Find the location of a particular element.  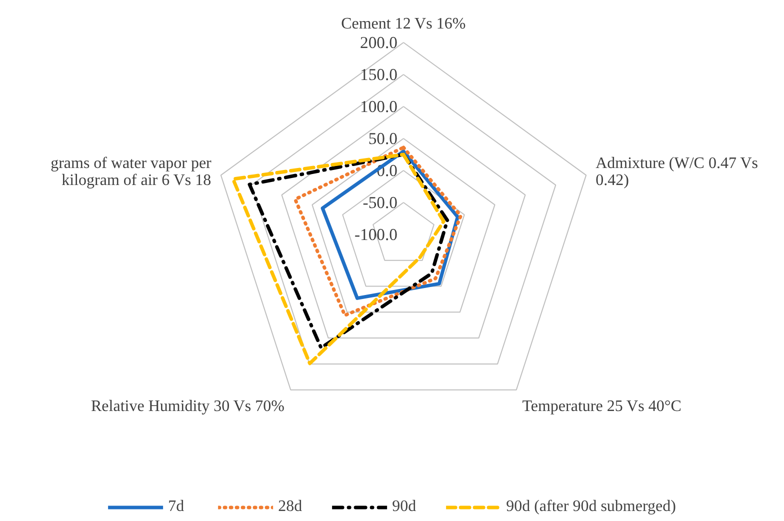

spoke-label: Admixture (W/C 0.47 Vs 0.42) is located at coordinates (677, 172).